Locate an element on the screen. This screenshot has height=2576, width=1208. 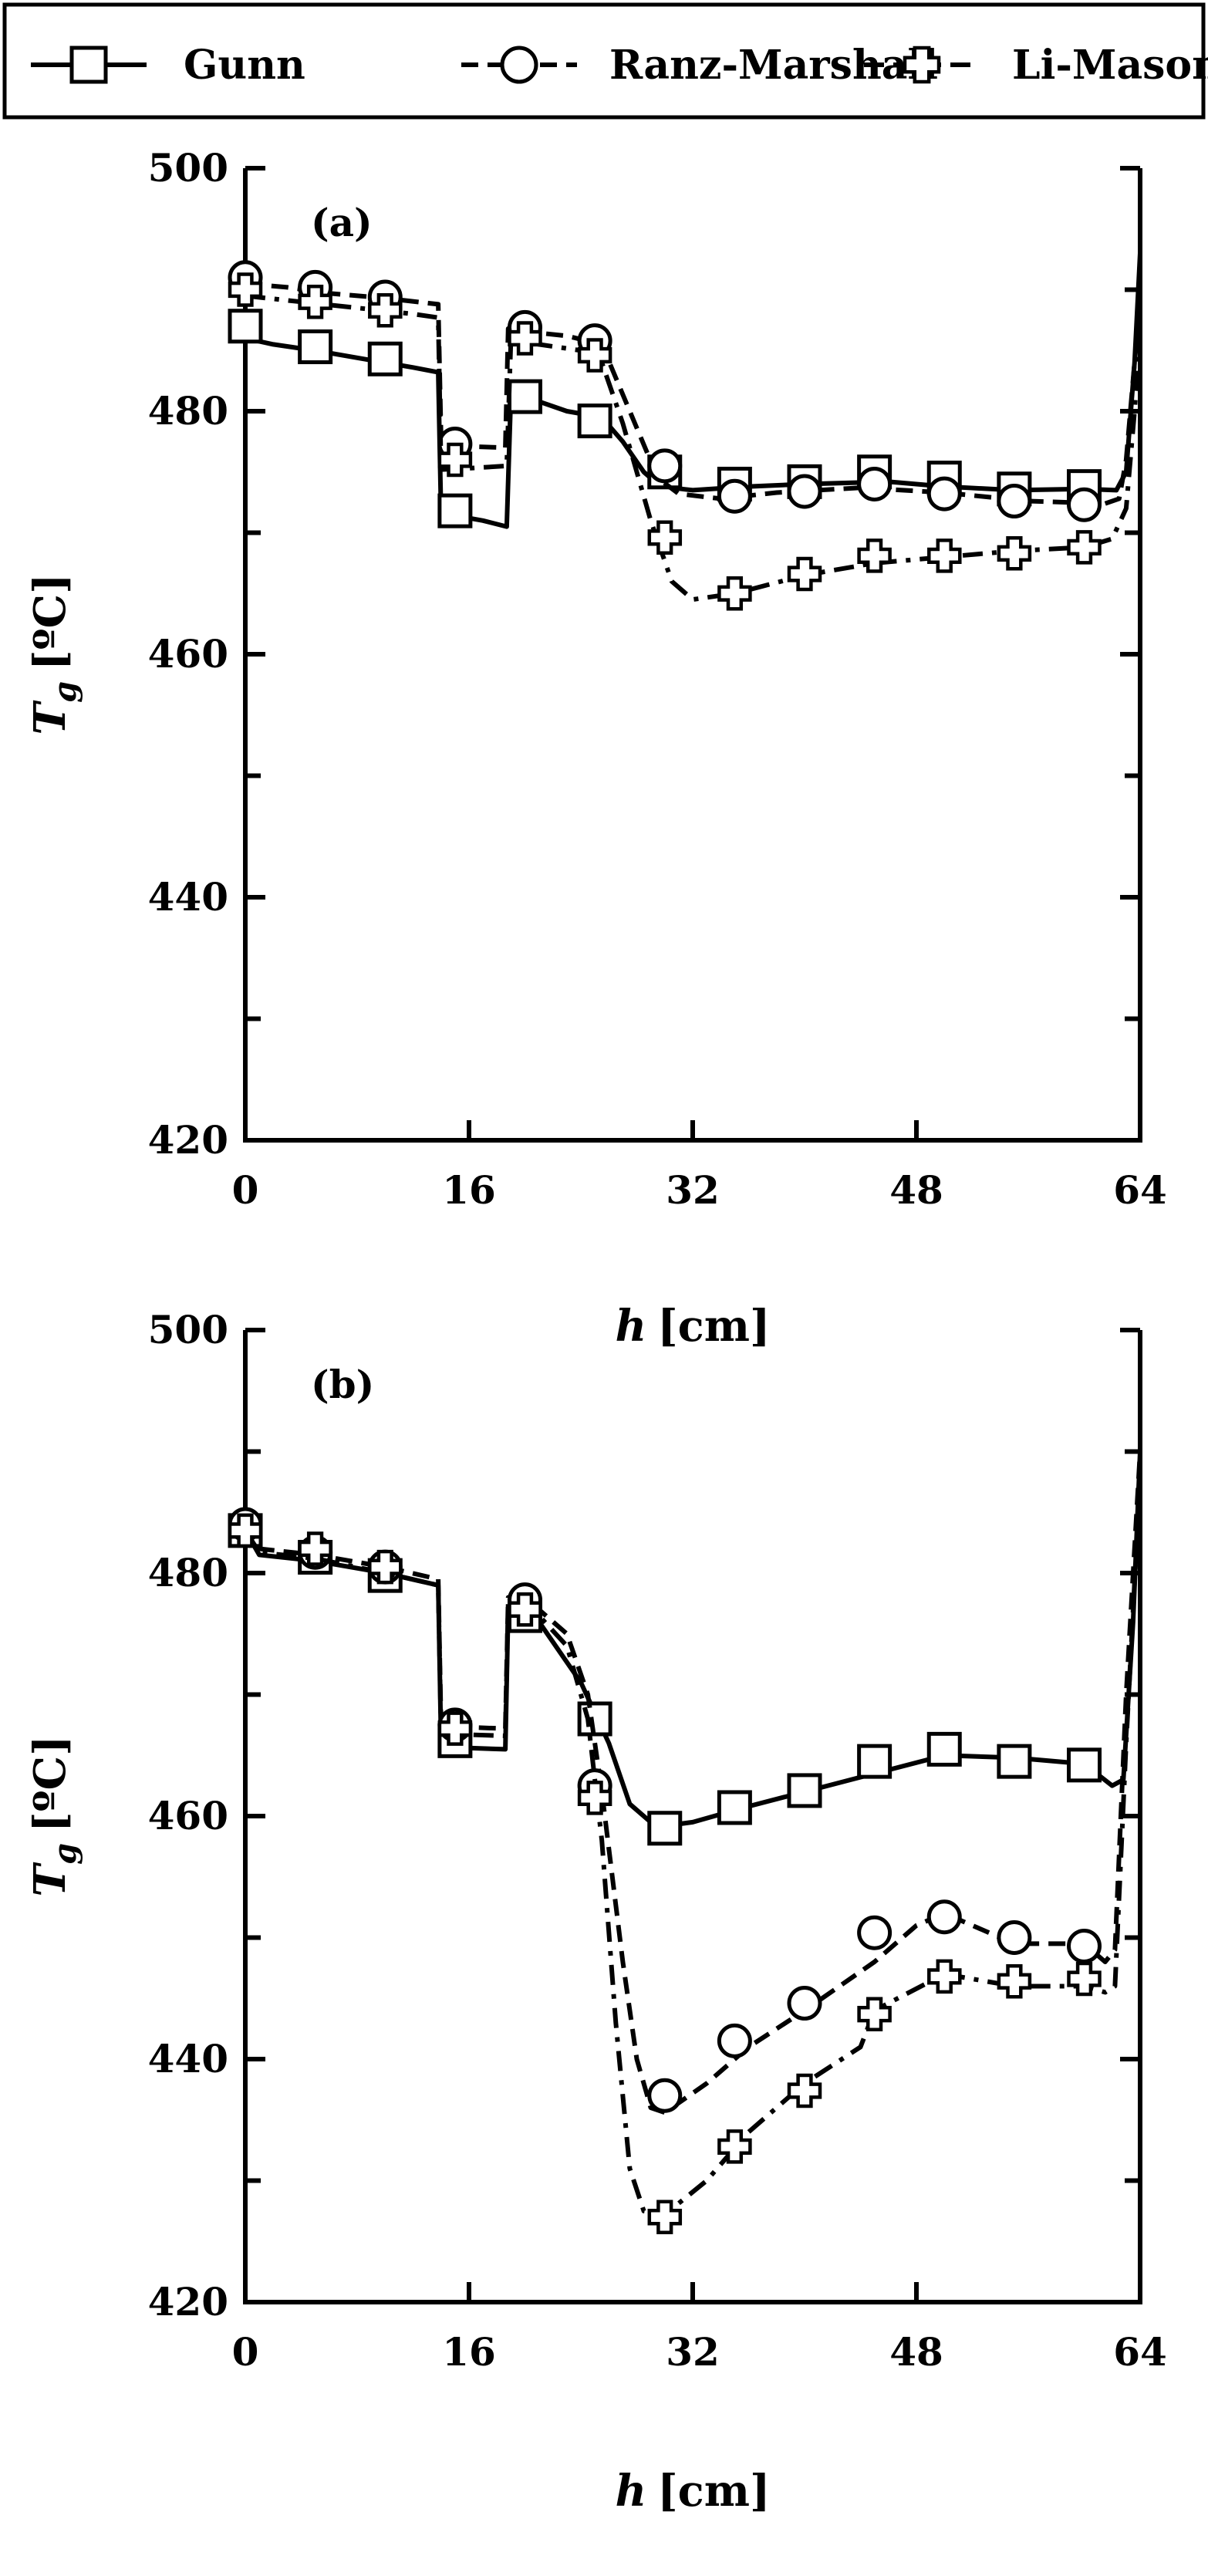
y-tick-label: 460 is located at coordinates (188, 1815).